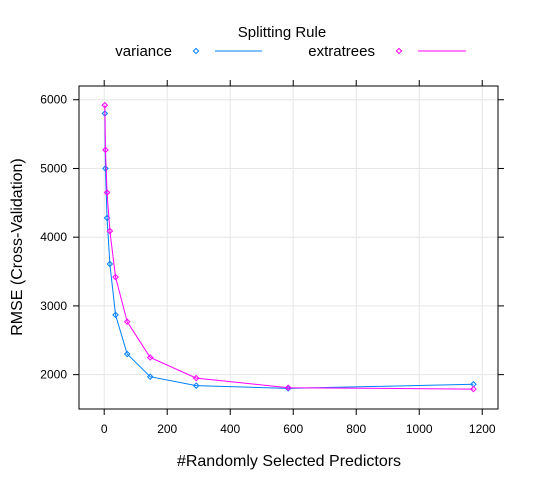  What do you see at coordinates (356, 429) in the screenshot?
I see `x-tick-label: 800` at bounding box center [356, 429].